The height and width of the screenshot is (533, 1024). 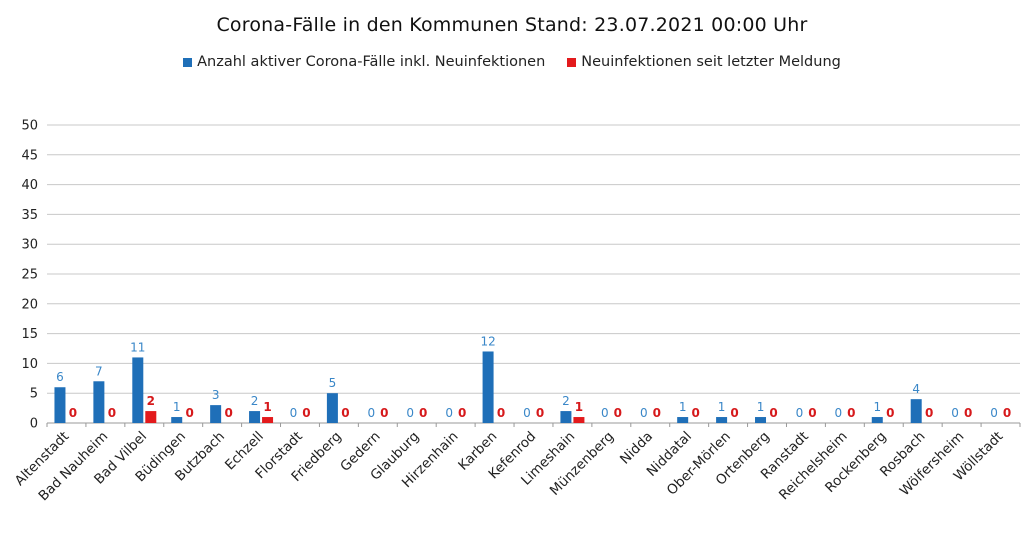 What do you see at coordinates (216, 395) in the screenshot?
I see `data-label-active: 3` at bounding box center [216, 395].